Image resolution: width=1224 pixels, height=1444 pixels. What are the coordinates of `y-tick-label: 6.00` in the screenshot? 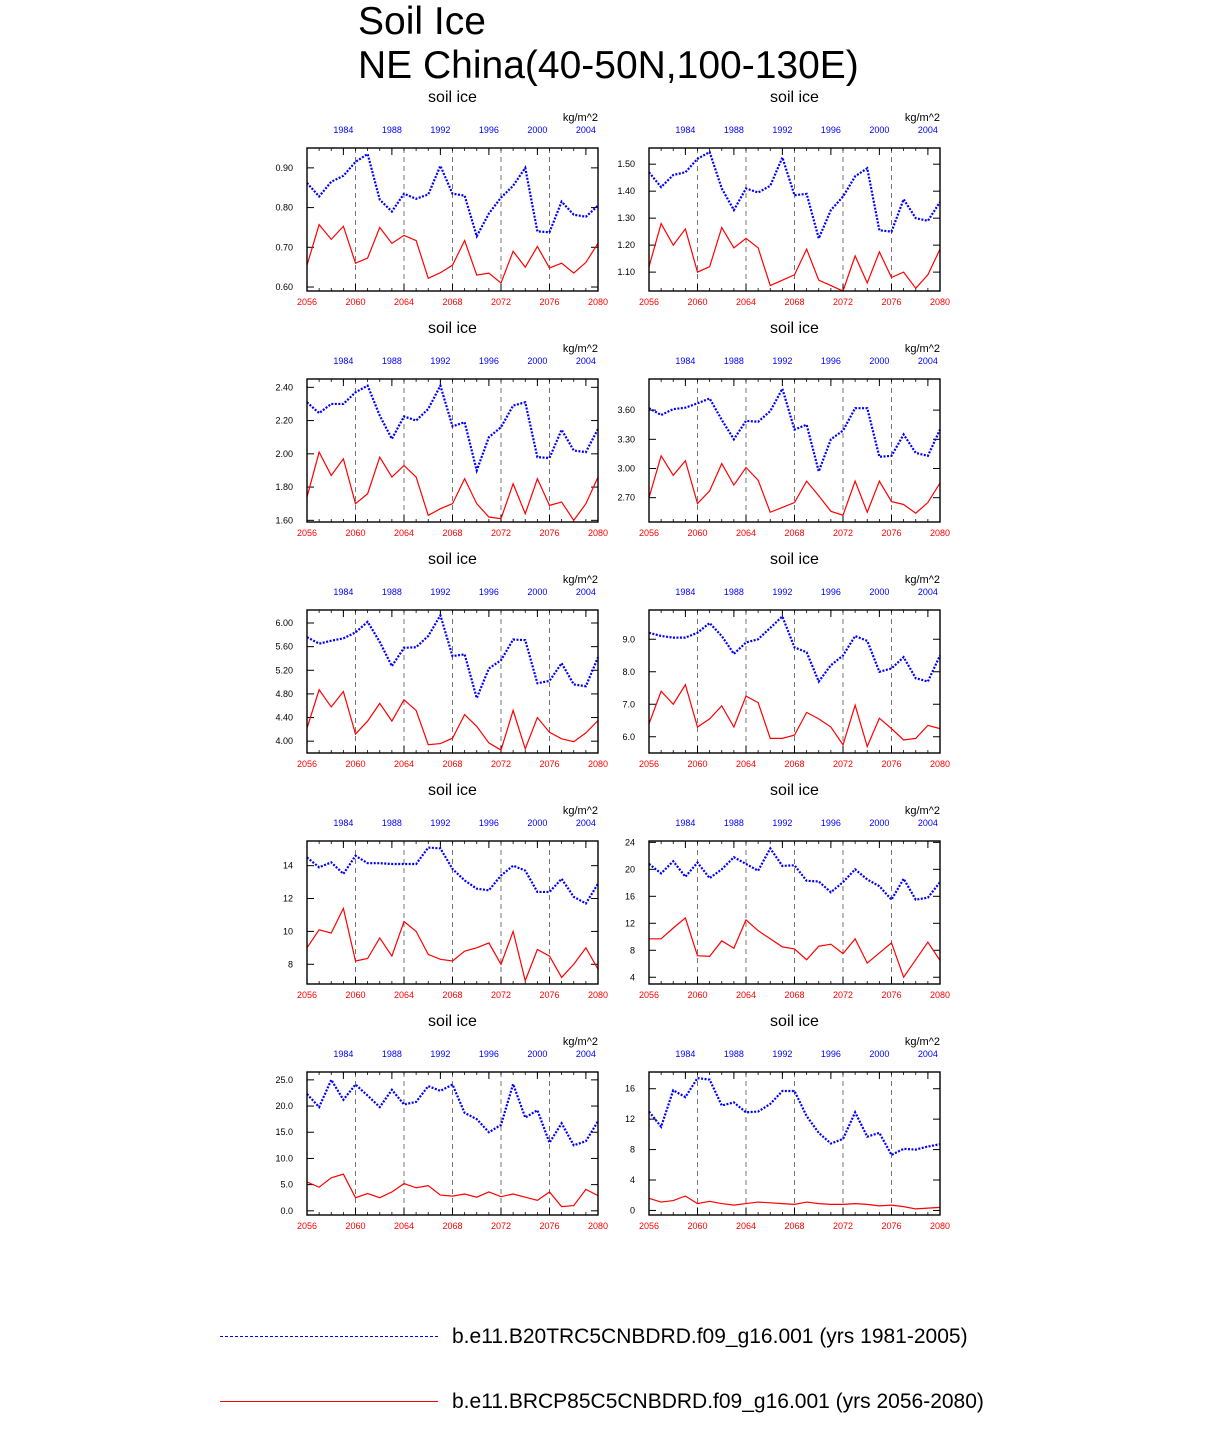 It's located at (284, 623).